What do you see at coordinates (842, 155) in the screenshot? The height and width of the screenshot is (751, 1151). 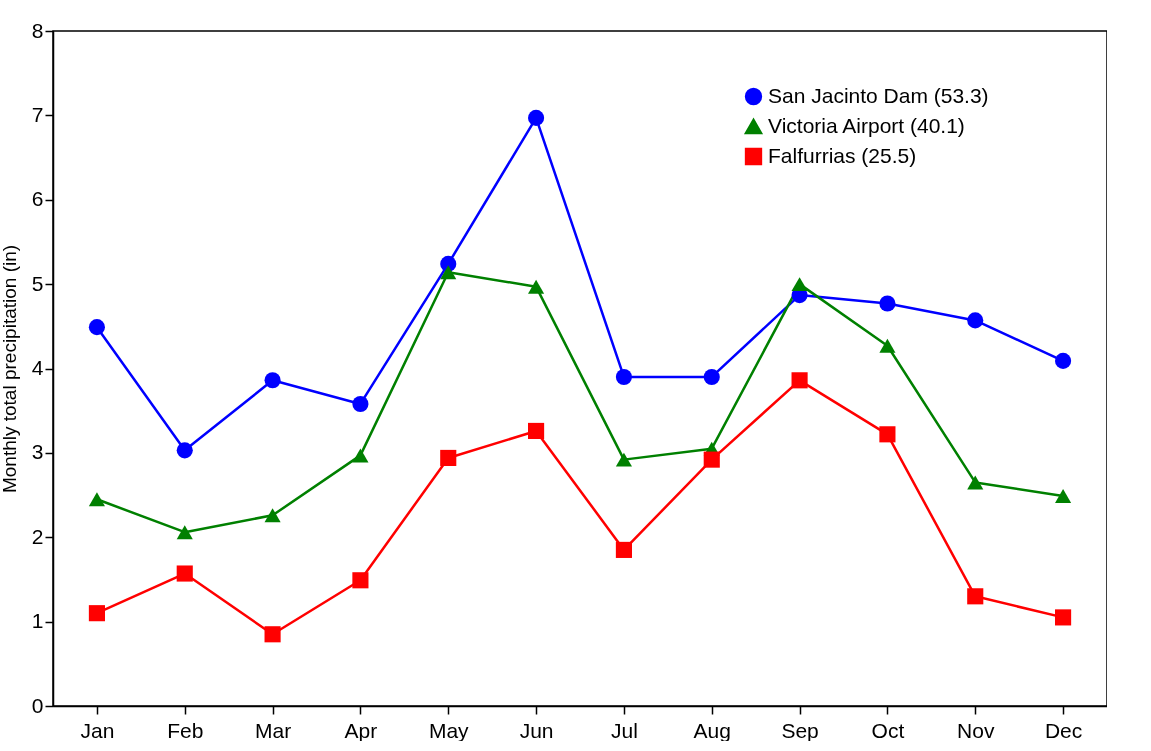 I see `legend-label: Falfurrias (25.5)` at bounding box center [842, 155].